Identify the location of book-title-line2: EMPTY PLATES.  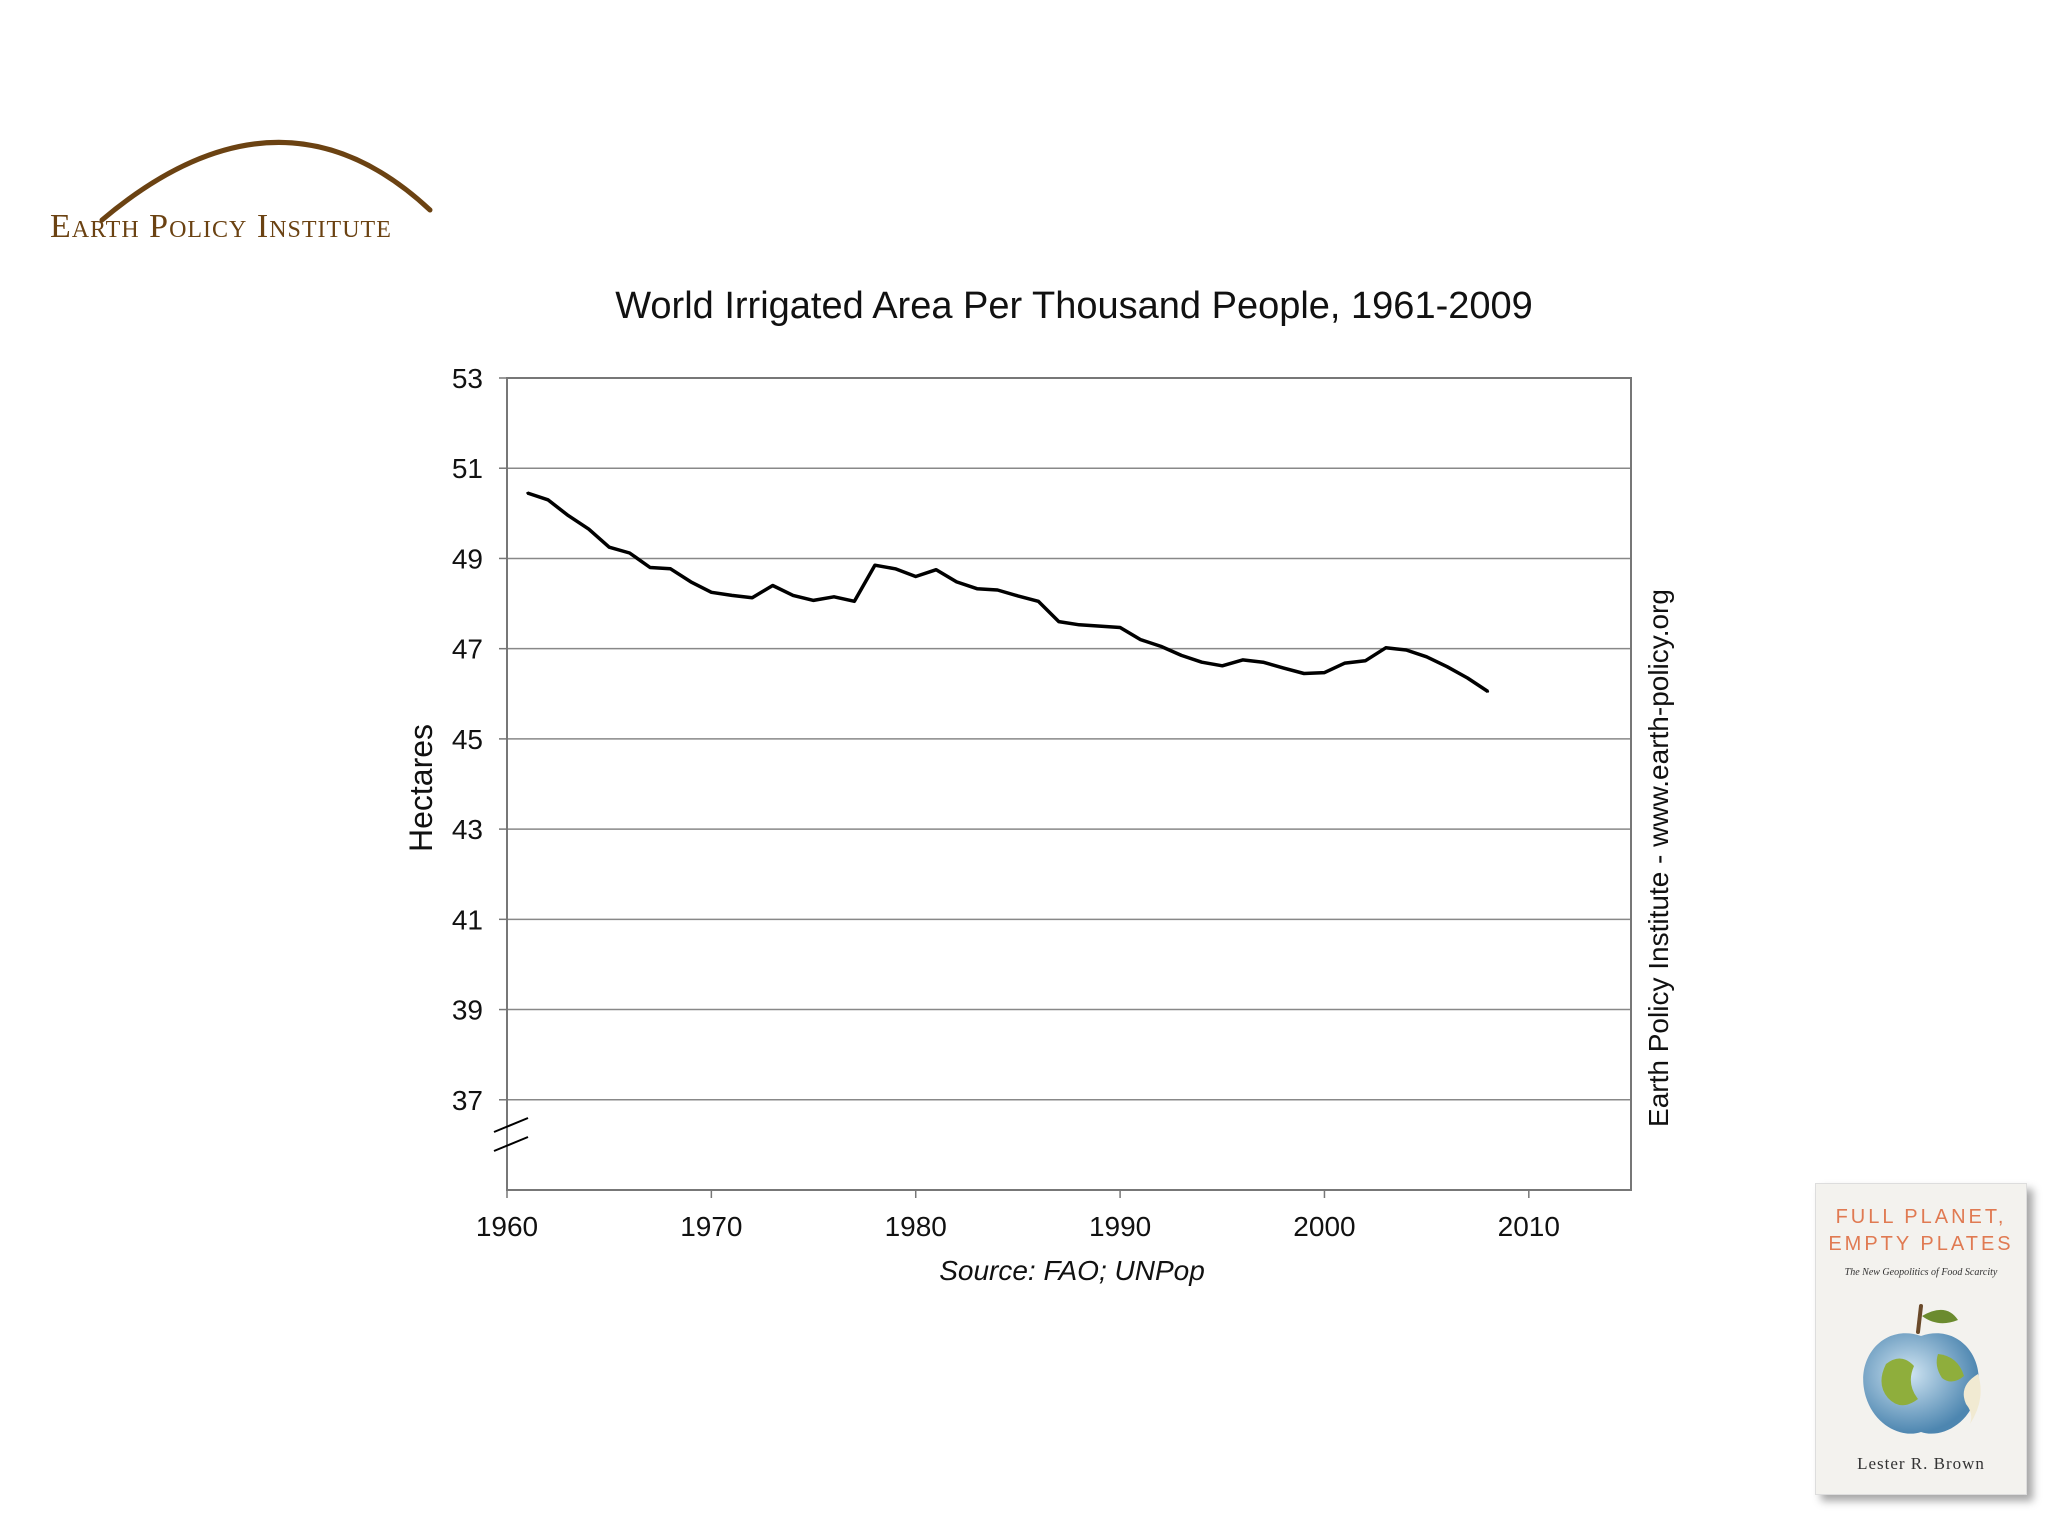
(1921, 1244).